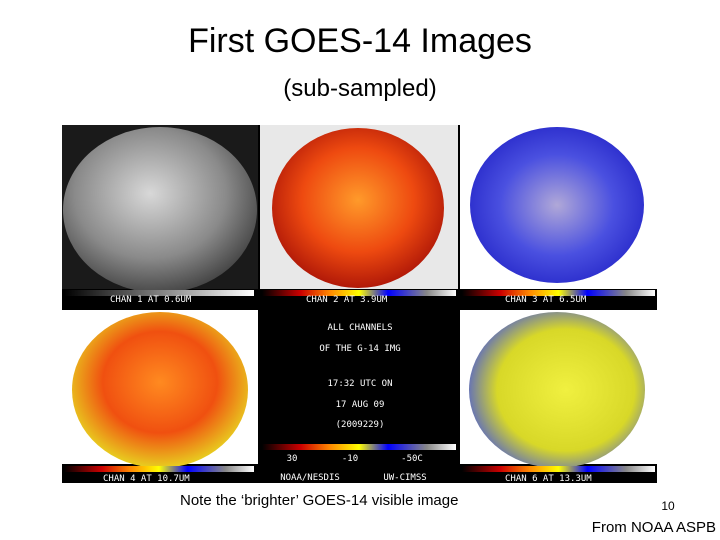  I want to click on center-text: ALL CHANNELS, so click(359, 328).